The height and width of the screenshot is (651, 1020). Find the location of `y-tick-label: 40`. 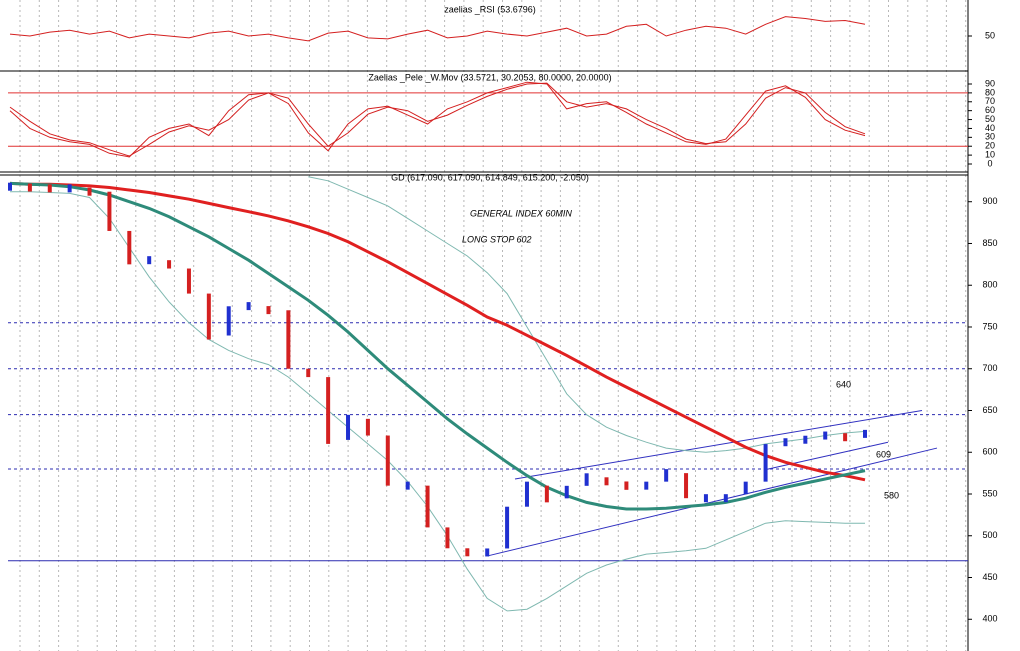

y-tick-label: 40 is located at coordinates (990, 128).